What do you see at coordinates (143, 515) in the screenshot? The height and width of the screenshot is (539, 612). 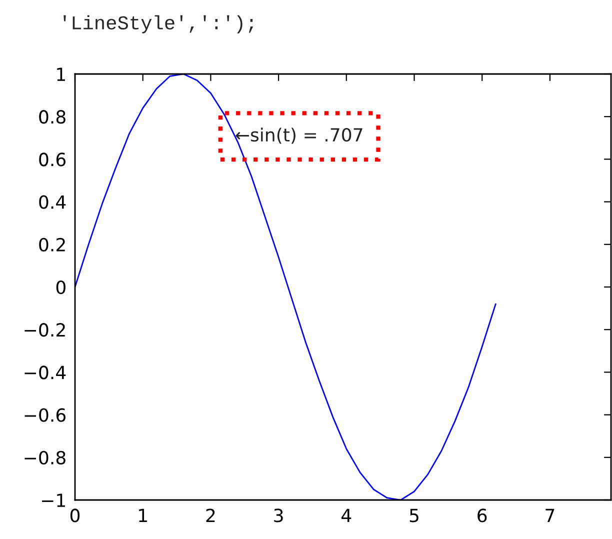 I see `x-tick-label: 1` at bounding box center [143, 515].